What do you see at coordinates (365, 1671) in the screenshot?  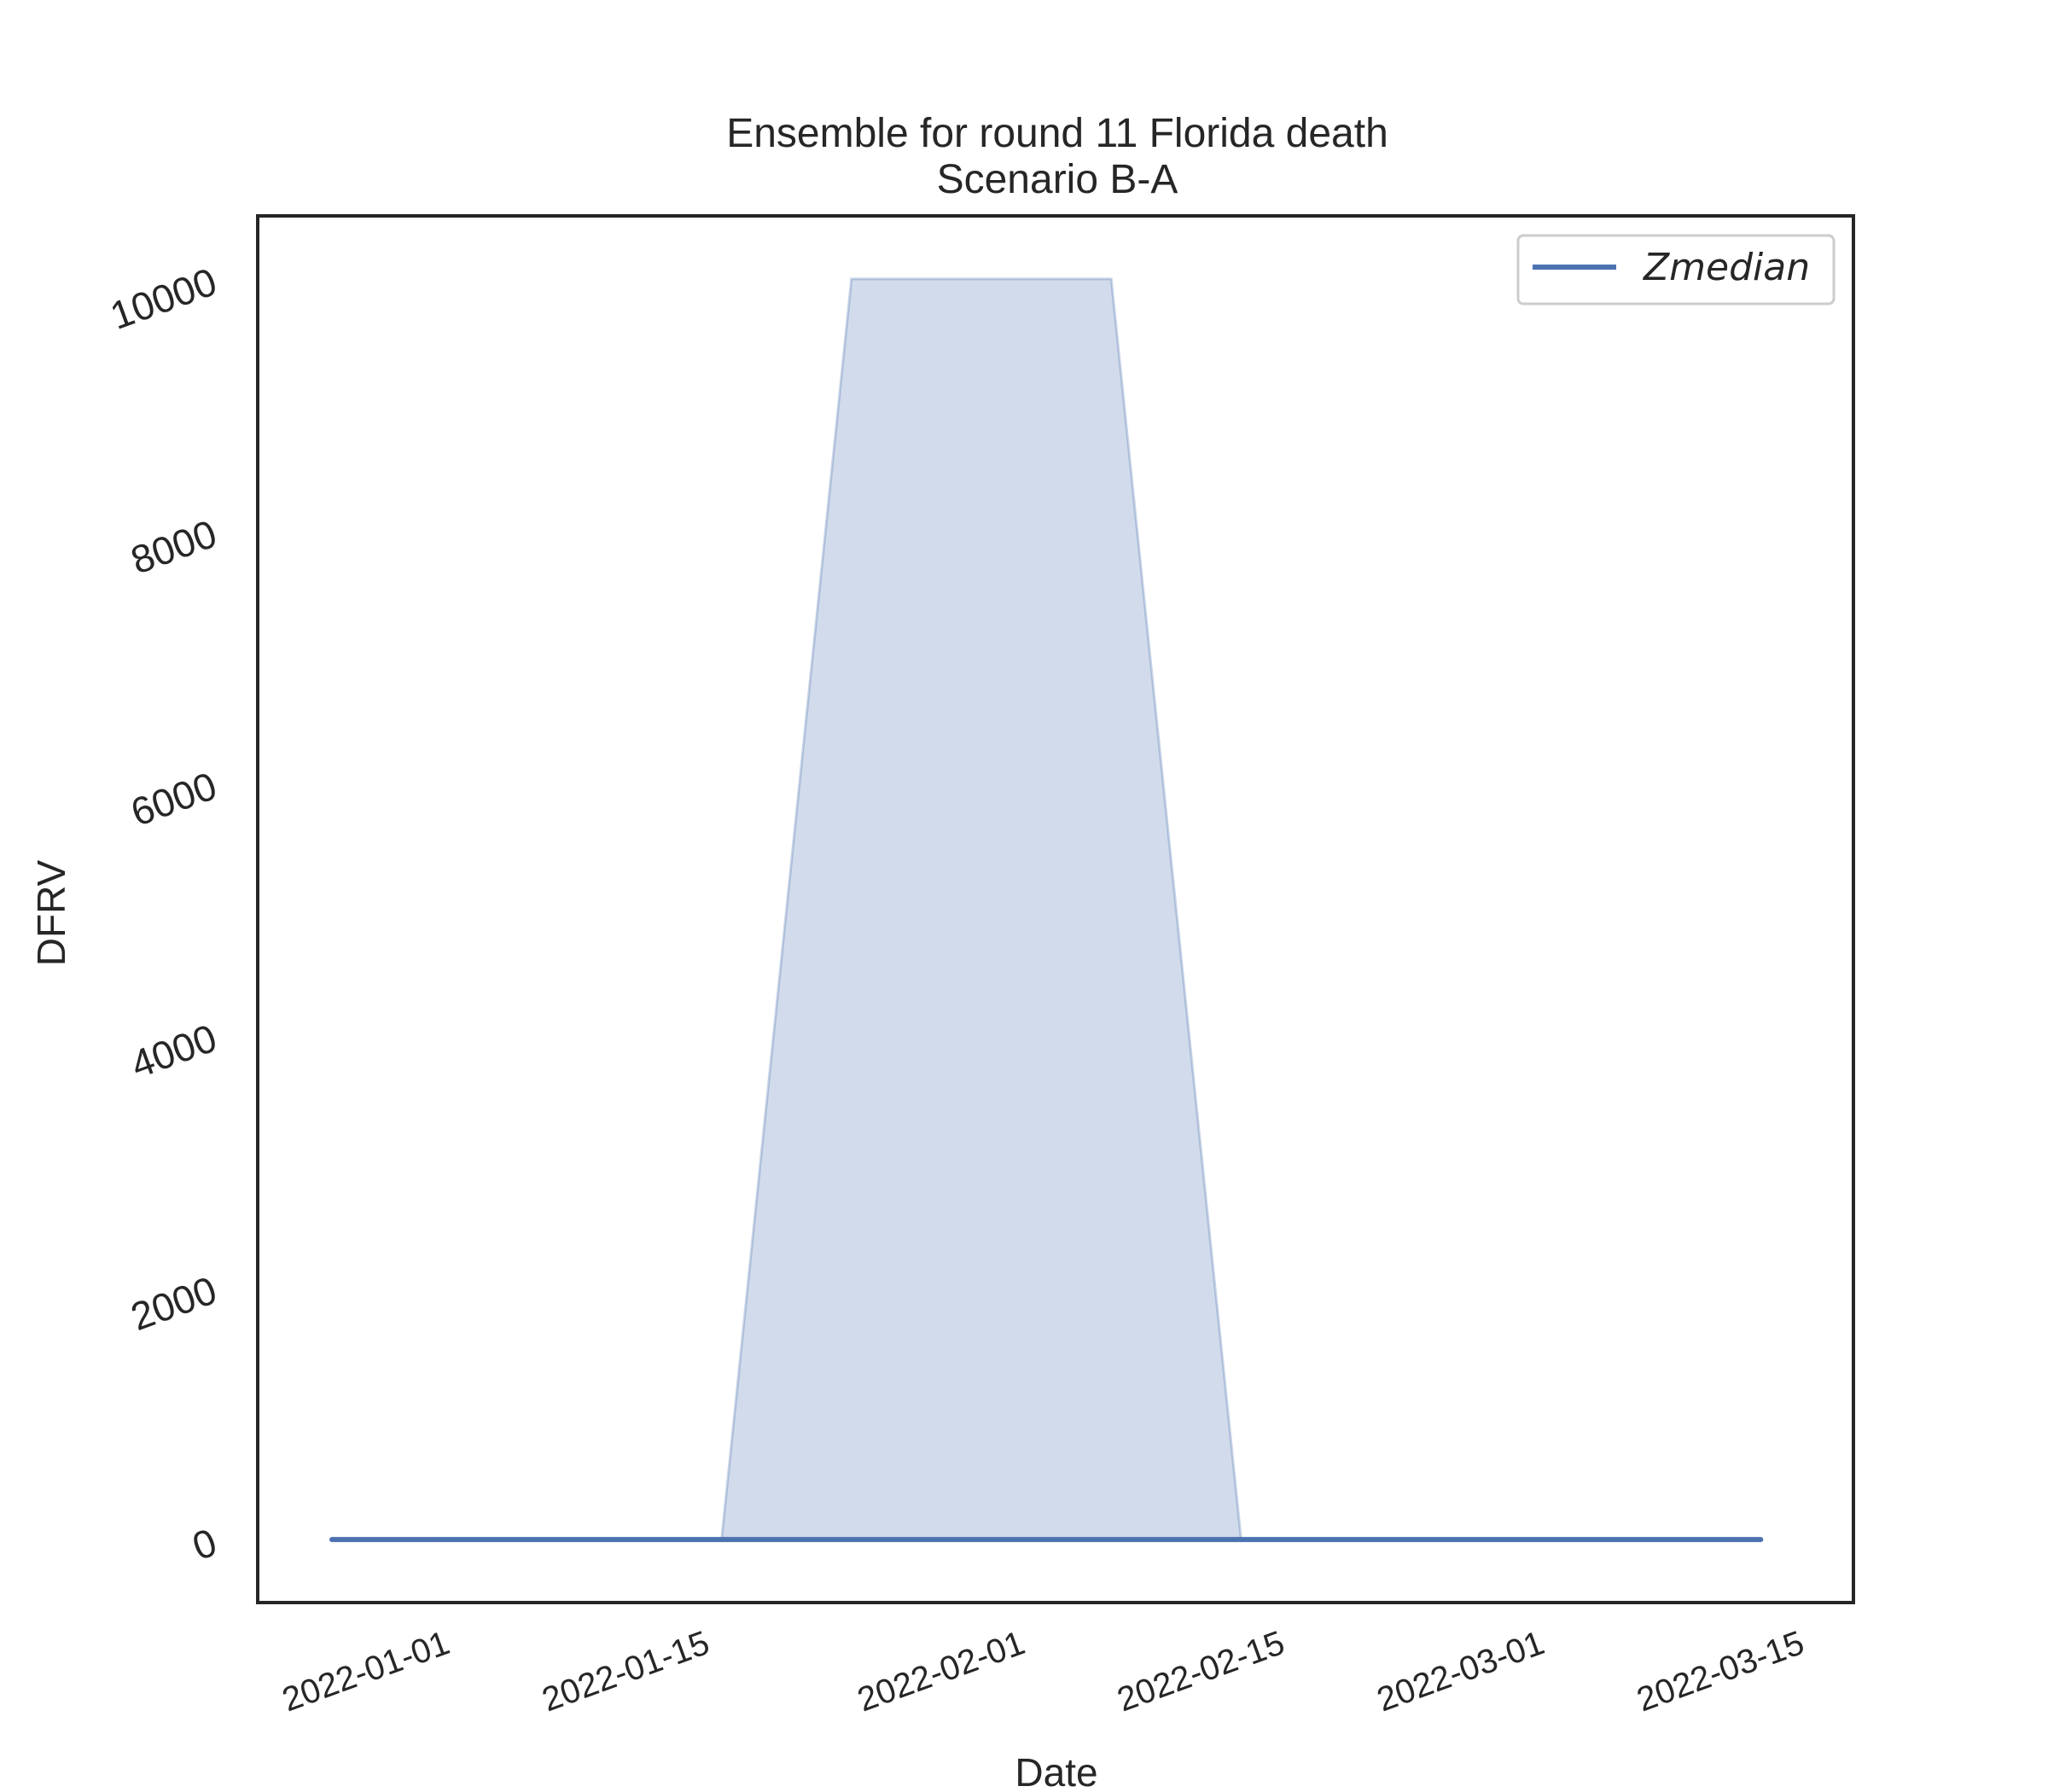 I see `x-tick-label: 2022-01-01` at bounding box center [365, 1671].